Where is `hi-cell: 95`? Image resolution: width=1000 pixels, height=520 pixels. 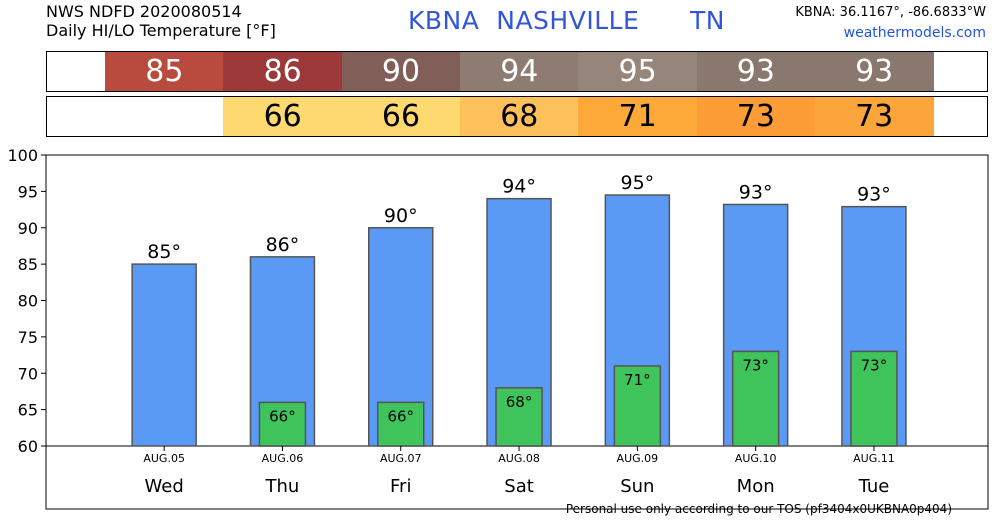
hi-cell: 95 is located at coordinates (637, 71).